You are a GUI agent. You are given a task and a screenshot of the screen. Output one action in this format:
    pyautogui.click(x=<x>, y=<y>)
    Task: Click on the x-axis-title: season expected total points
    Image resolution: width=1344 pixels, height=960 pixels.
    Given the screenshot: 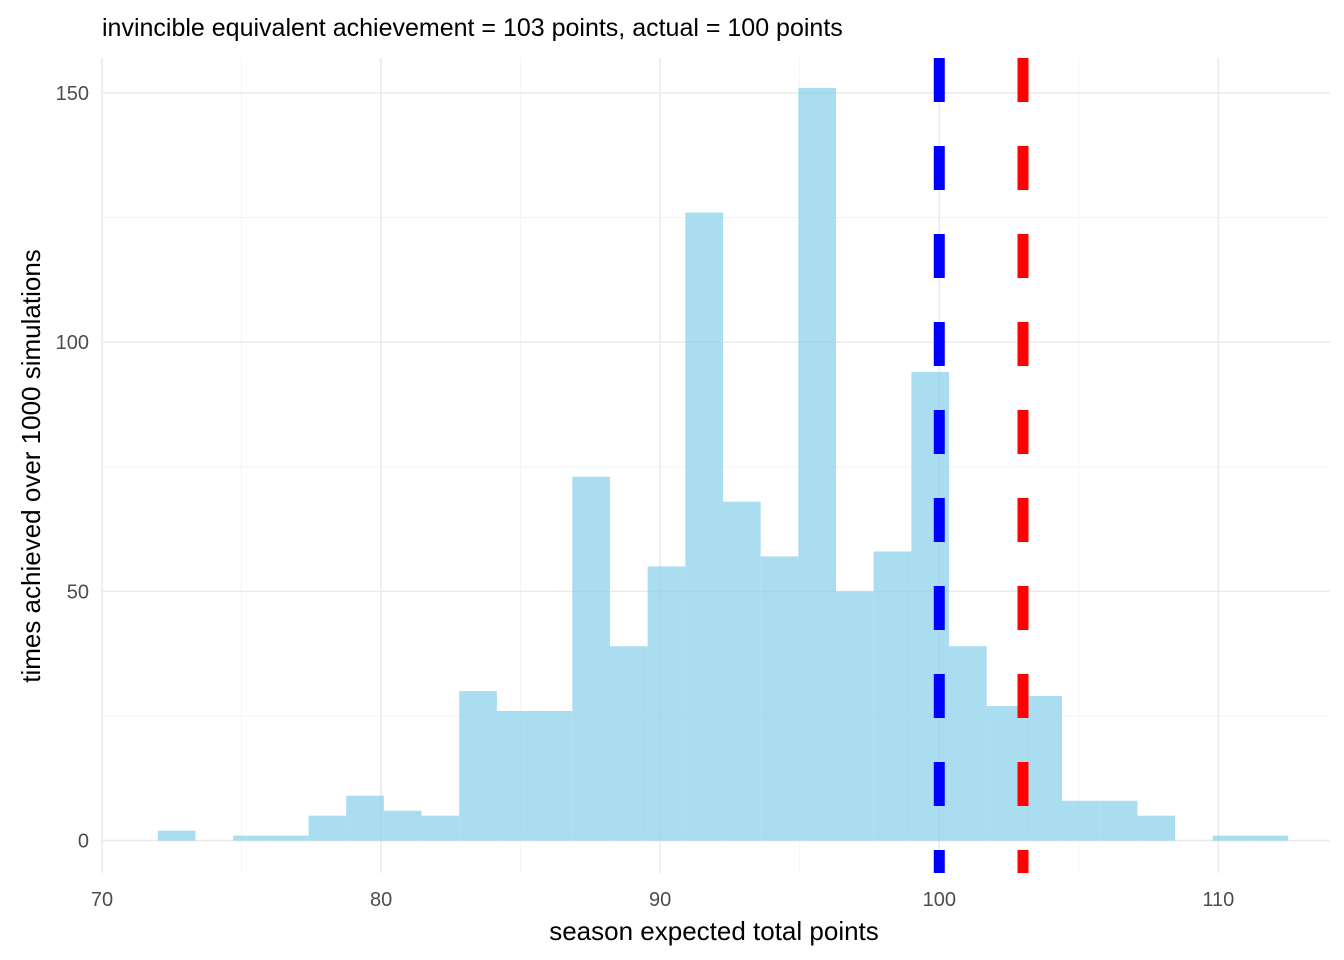 What is the action you would take?
    pyautogui.click(x=714, y=931)
    